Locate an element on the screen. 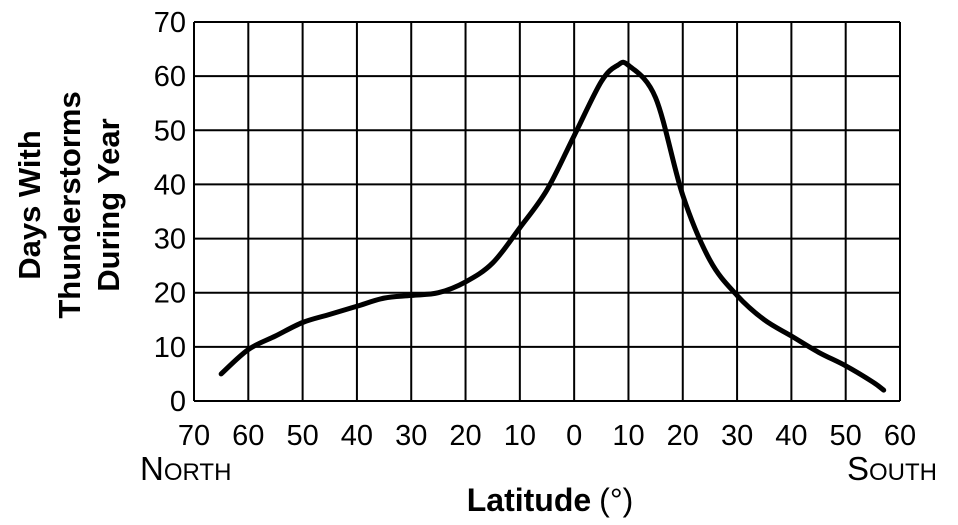  y-axis-label-line-1: Days With is located at coordinates (29, 205).